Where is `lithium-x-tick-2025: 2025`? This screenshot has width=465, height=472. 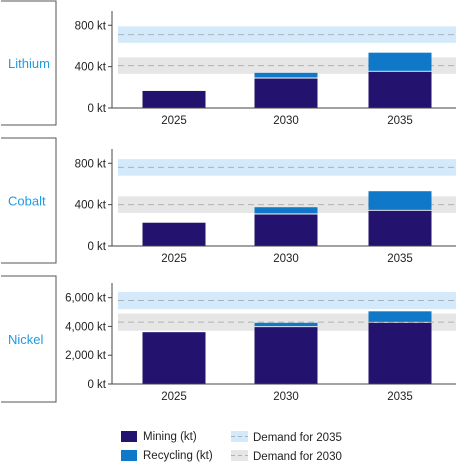 lithium-x-tick-2025: 2025 is located at coordinates (174, 121).